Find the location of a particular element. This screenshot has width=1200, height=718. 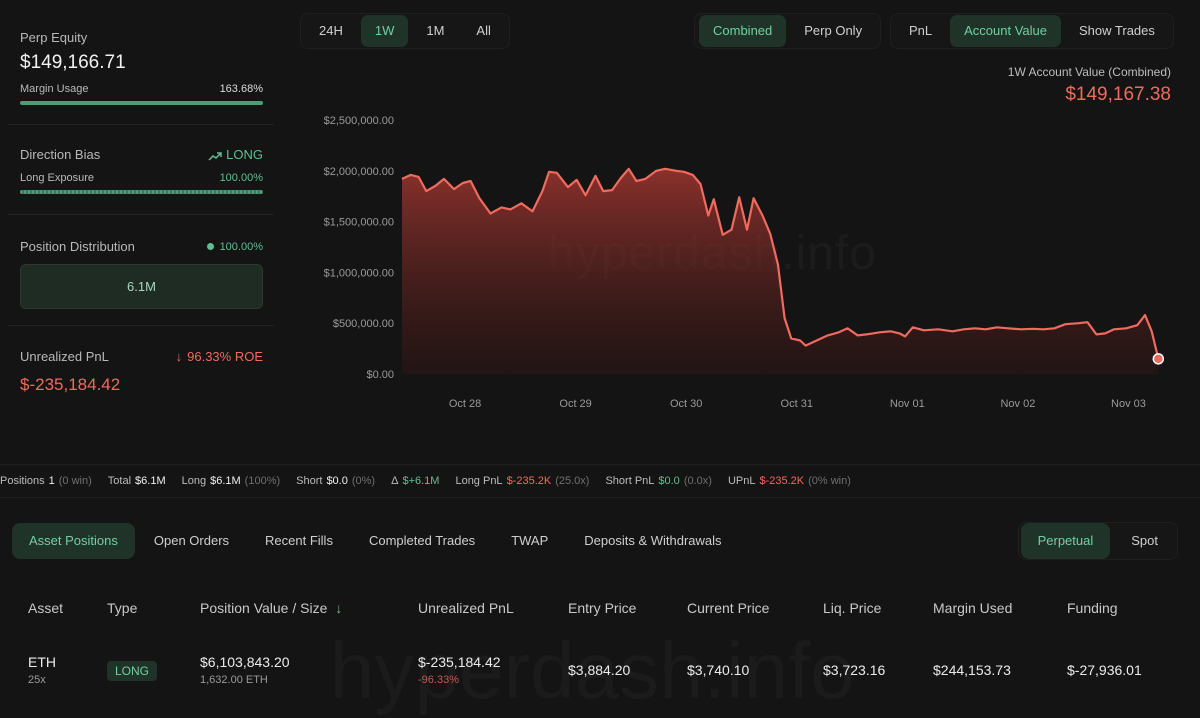

unrealized-pnl-card: Unrealized PnL ↓ 96.33% ROE $-235,184.42 is located at coordinates (141, 372).